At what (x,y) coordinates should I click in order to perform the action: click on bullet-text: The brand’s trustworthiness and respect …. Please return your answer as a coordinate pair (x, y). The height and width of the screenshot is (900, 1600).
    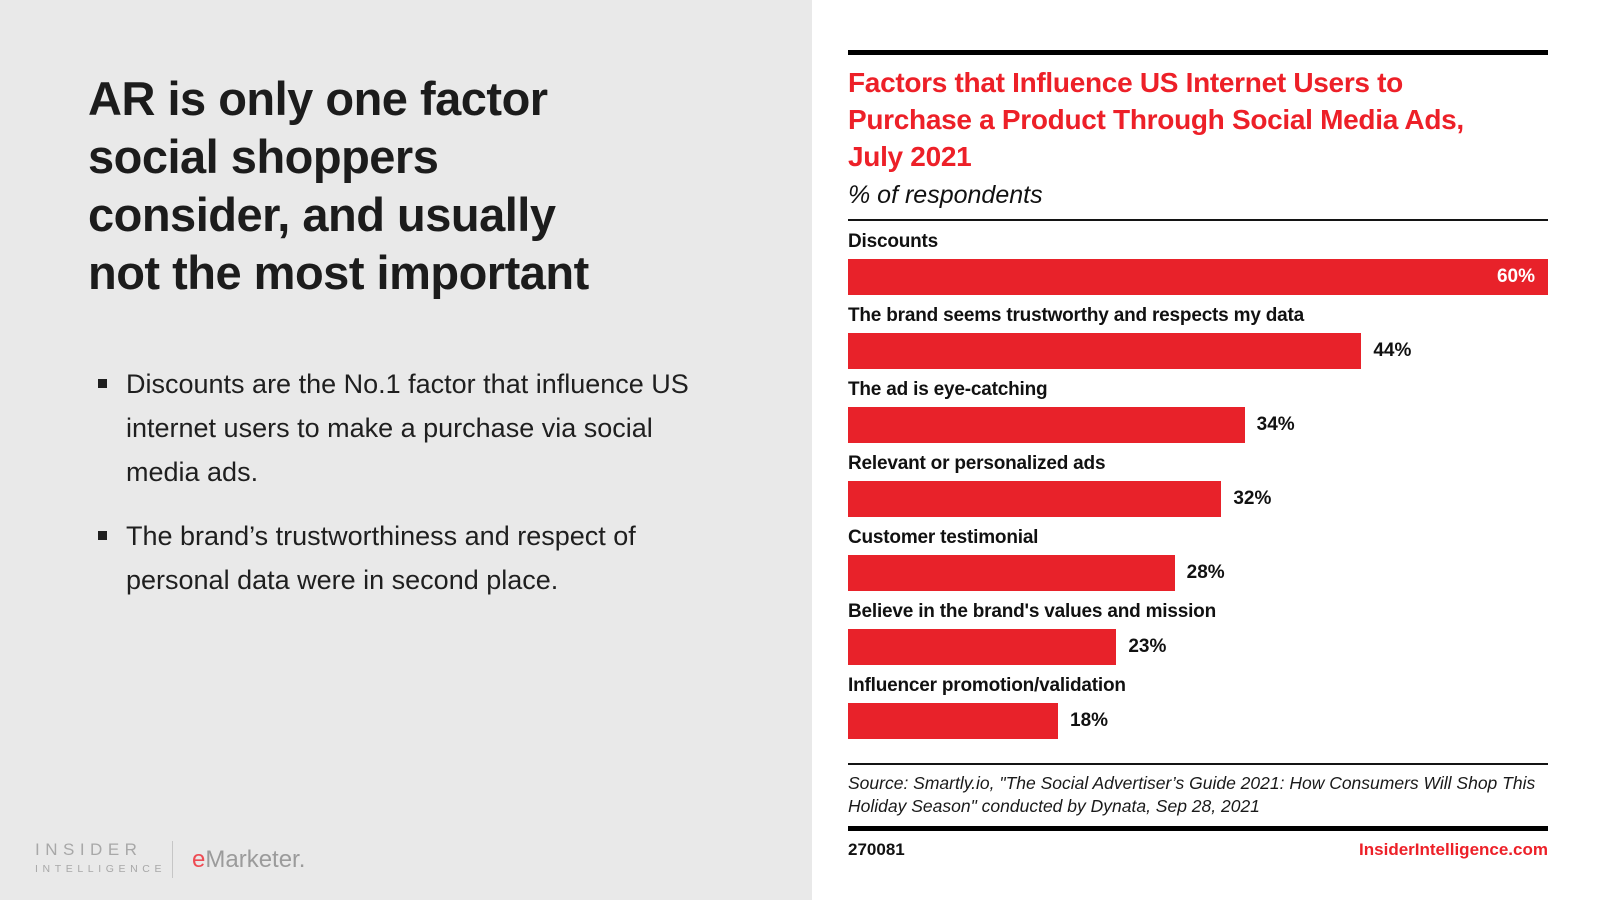
    Looking at the image, I should click on (381, 558).